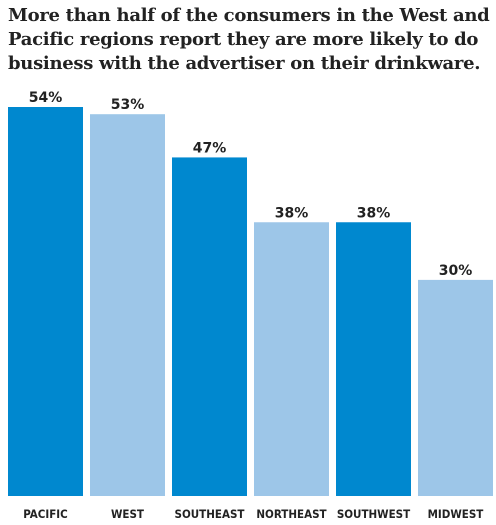  What do you see at coordinates (456, 271) in the screenshot?
I see `value-label-midwest: 30%` at bounding box center [456, 271].